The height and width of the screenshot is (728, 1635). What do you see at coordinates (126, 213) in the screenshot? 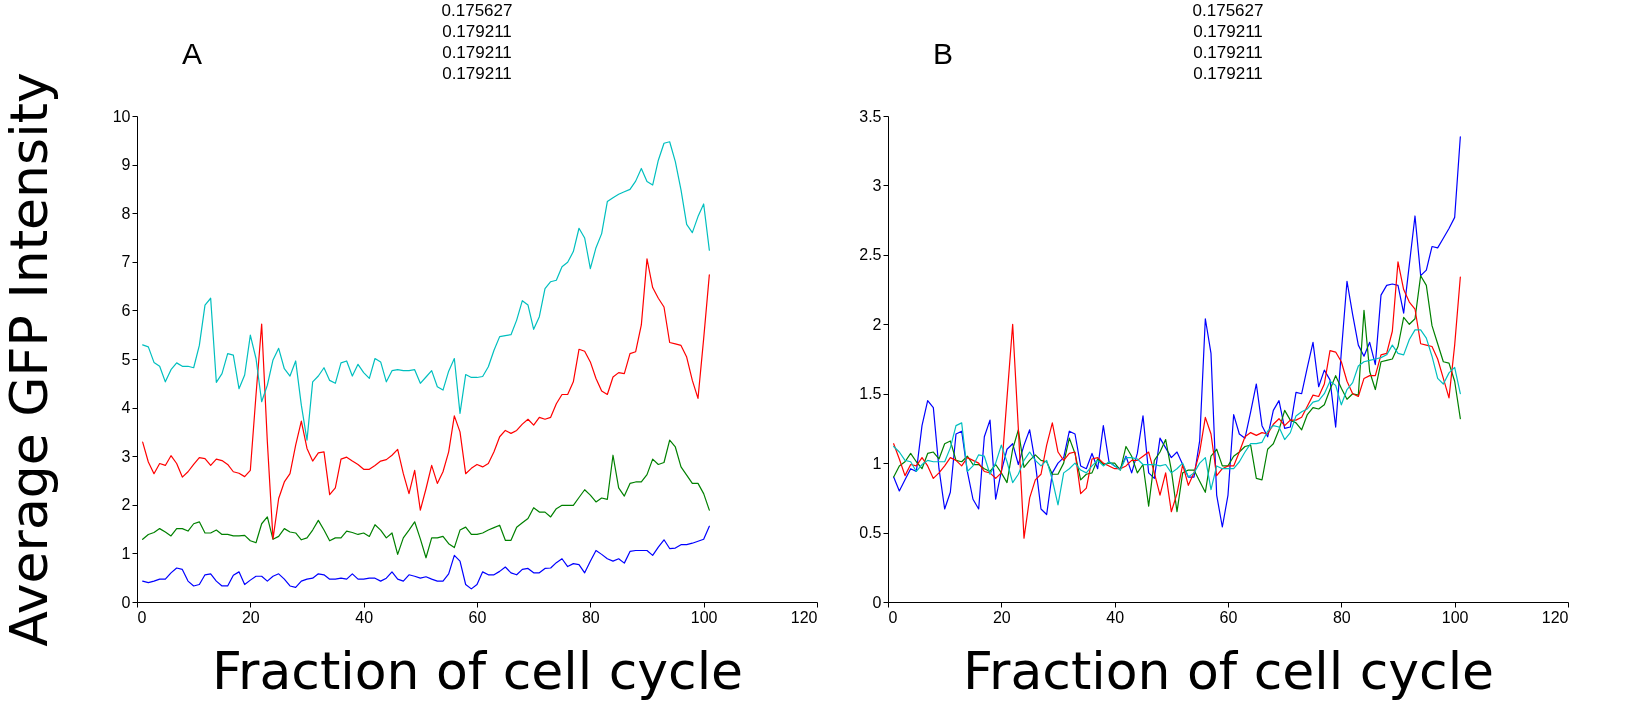
I see `y-tick-label: 8` at bounding box center [126, 213].